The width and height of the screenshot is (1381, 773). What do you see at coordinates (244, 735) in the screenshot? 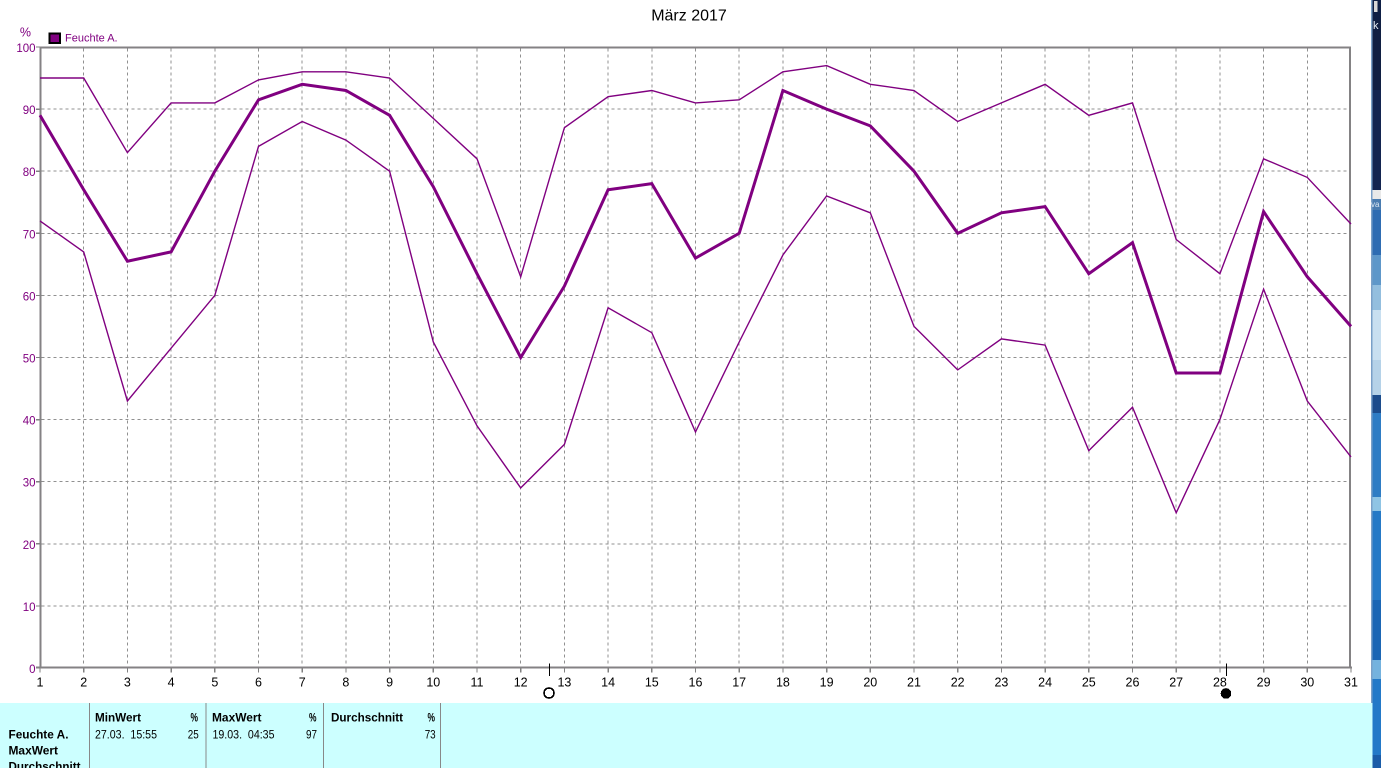
I see `svg-text: 19.03. 04:35` at bounding box center [244, 735].